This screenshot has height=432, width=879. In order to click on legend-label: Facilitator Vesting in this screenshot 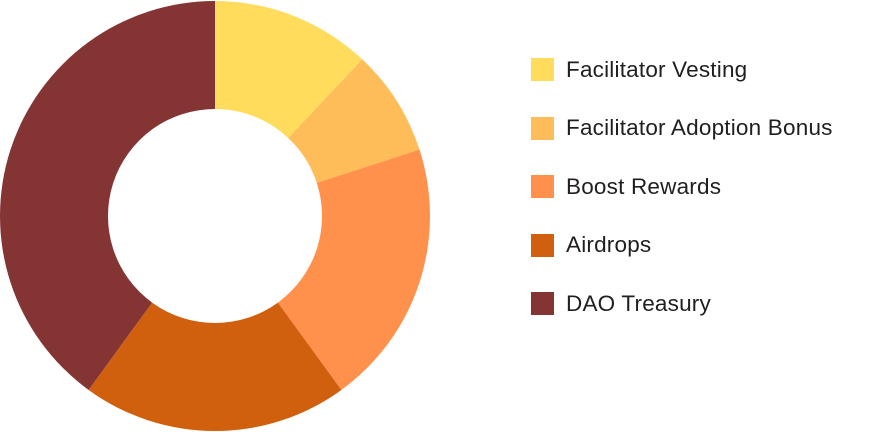, I will do `click(657, 69)`.